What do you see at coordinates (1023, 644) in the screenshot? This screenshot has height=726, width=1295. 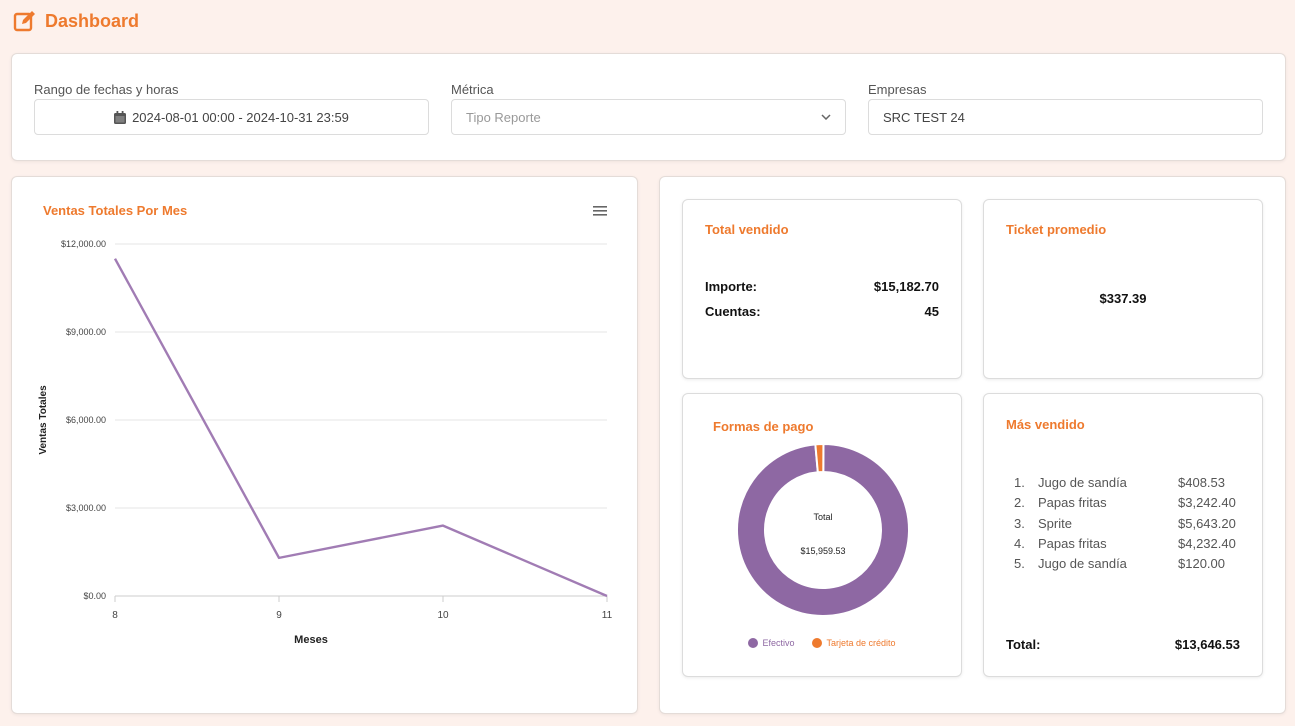 I see `total-label: Total:` at bounding box center [1023, 644].